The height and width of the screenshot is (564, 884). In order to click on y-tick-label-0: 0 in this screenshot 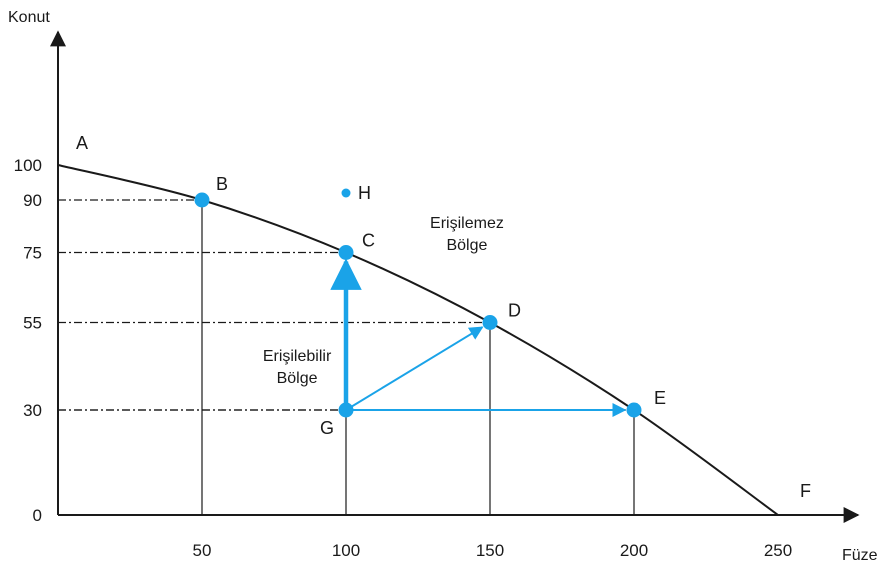, I will do `click(37, 515)`.